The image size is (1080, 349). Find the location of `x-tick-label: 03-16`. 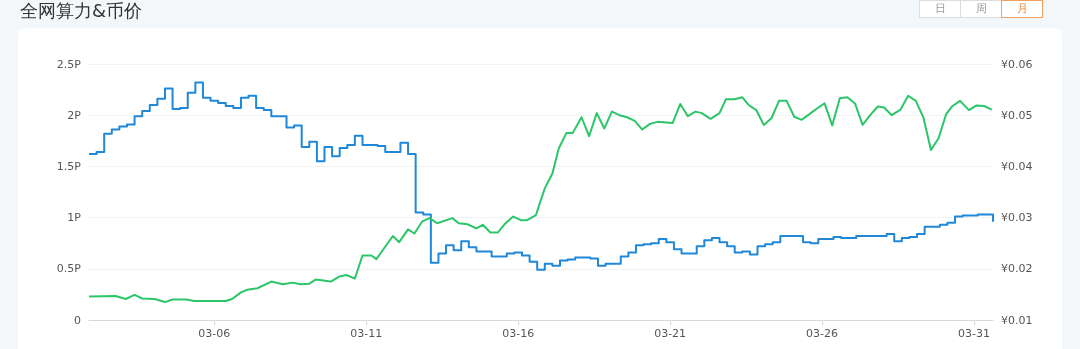

x-tick-label: 03-16 is located at coordinates (518, 333).